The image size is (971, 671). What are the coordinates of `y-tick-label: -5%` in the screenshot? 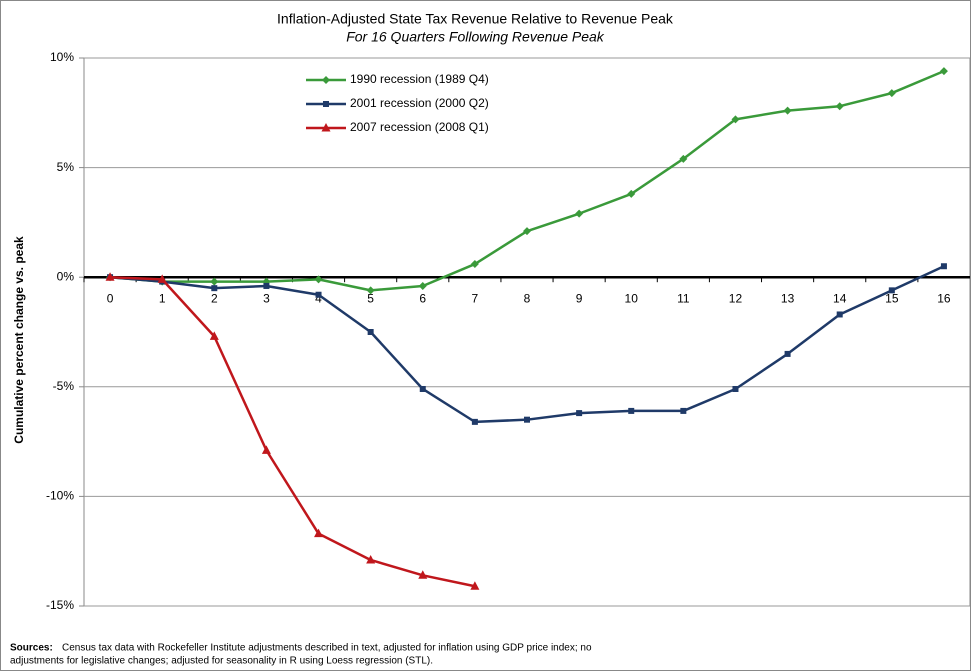 It's located at (64, 386).